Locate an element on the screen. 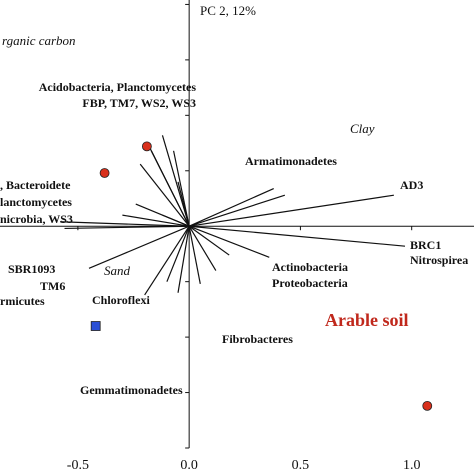 The width and height of the screenshot is (474, 474). biplot-label: Gemmatimonadetes is located at coordinates (131, 390).